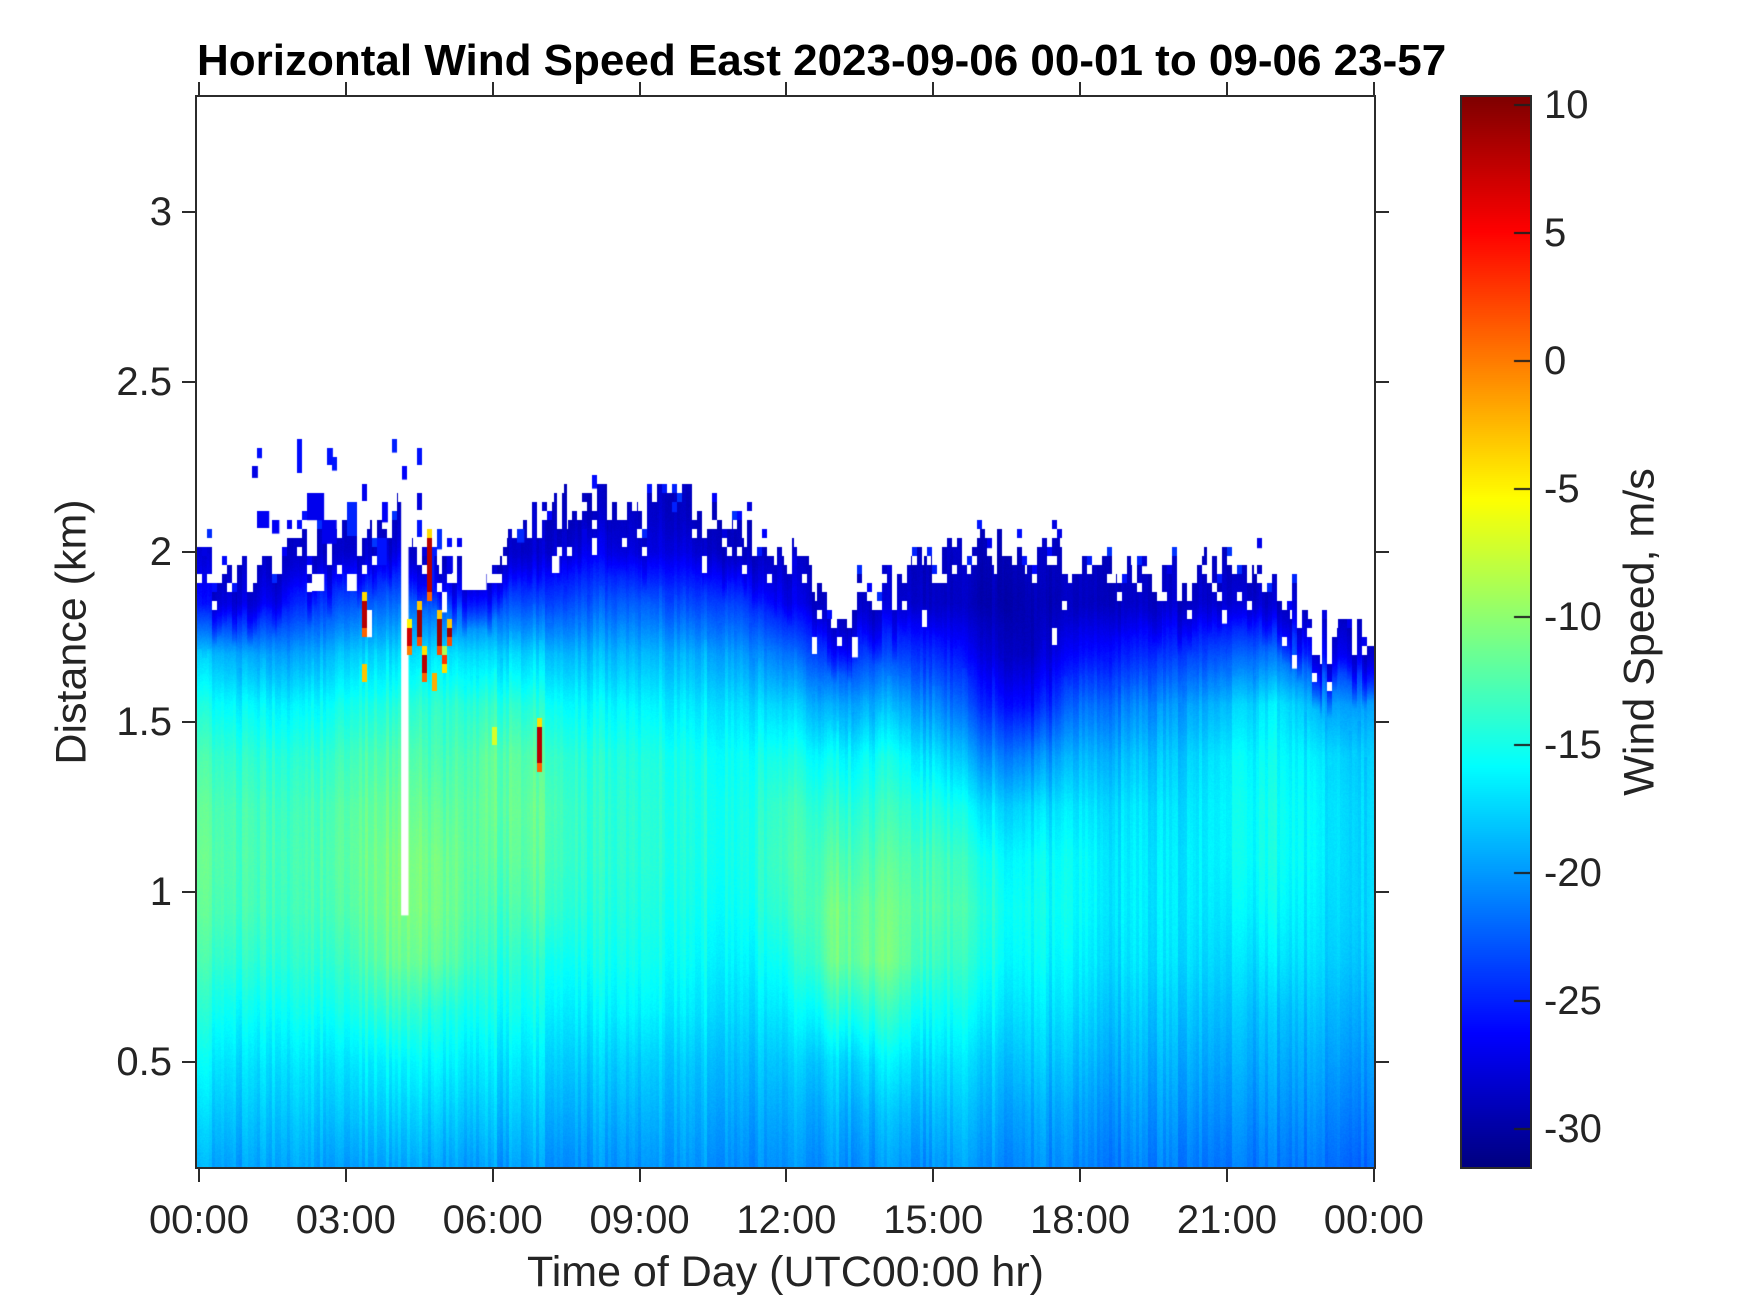  I want to click on x-tick-label: 09:00, so click(639, 1220).